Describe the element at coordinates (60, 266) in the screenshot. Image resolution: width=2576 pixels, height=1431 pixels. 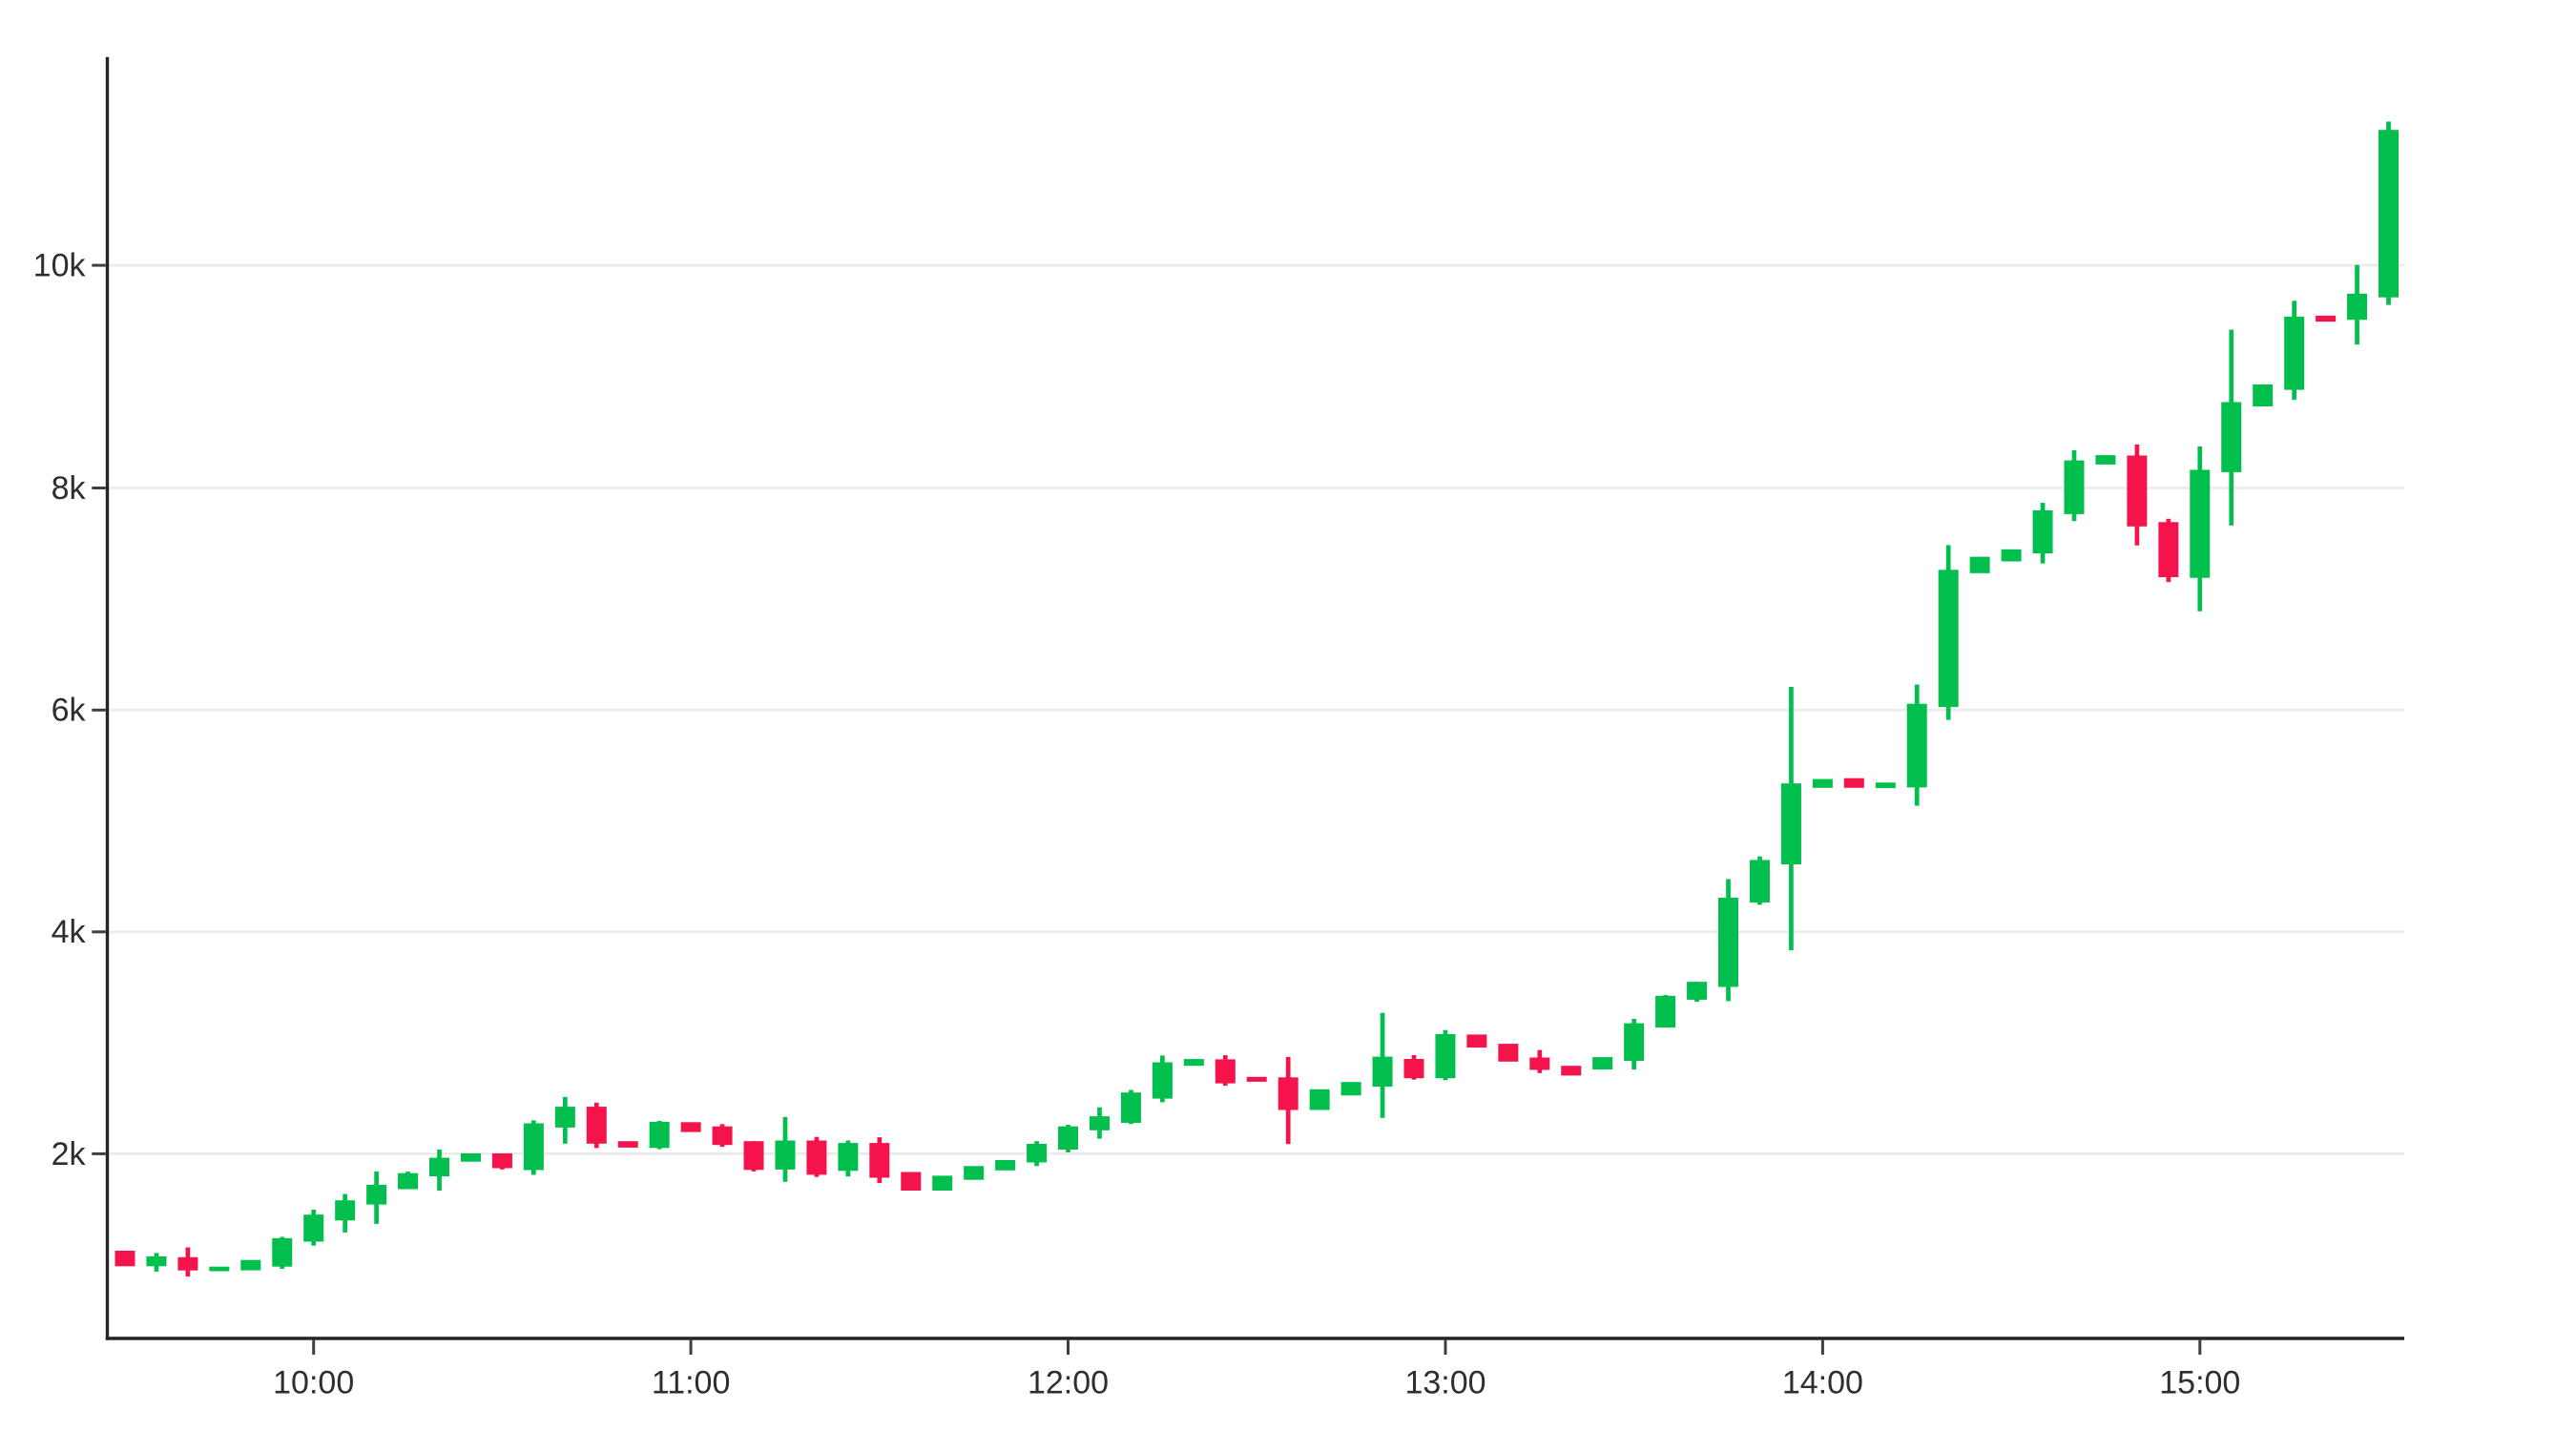
I see `svg-text: 10k` at that location.